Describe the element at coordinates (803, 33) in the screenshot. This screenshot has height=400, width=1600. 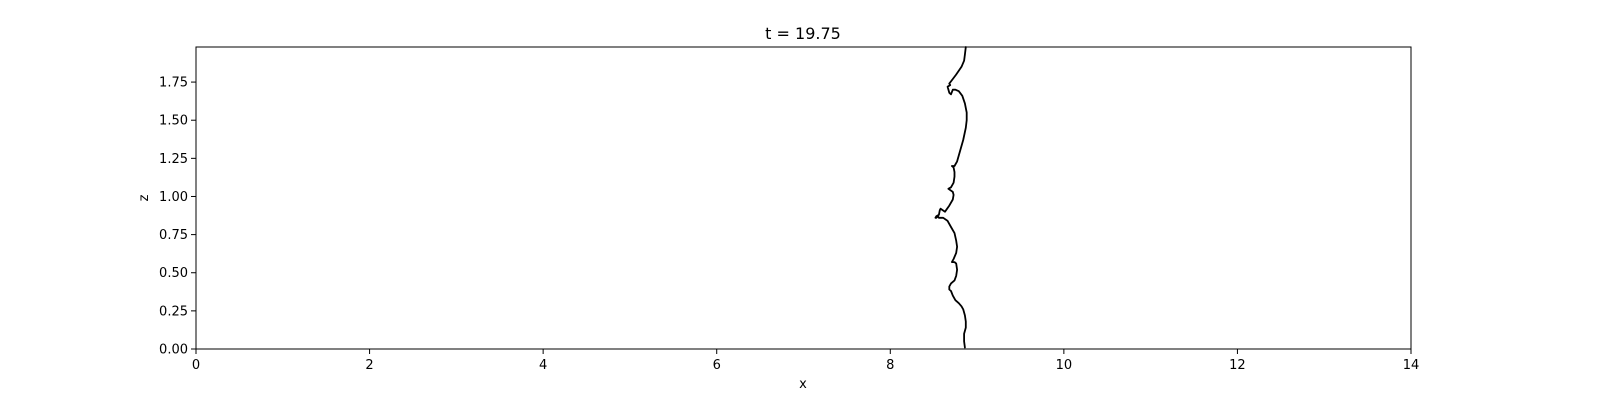
I see `chart-title: t = 19.75` at that location.